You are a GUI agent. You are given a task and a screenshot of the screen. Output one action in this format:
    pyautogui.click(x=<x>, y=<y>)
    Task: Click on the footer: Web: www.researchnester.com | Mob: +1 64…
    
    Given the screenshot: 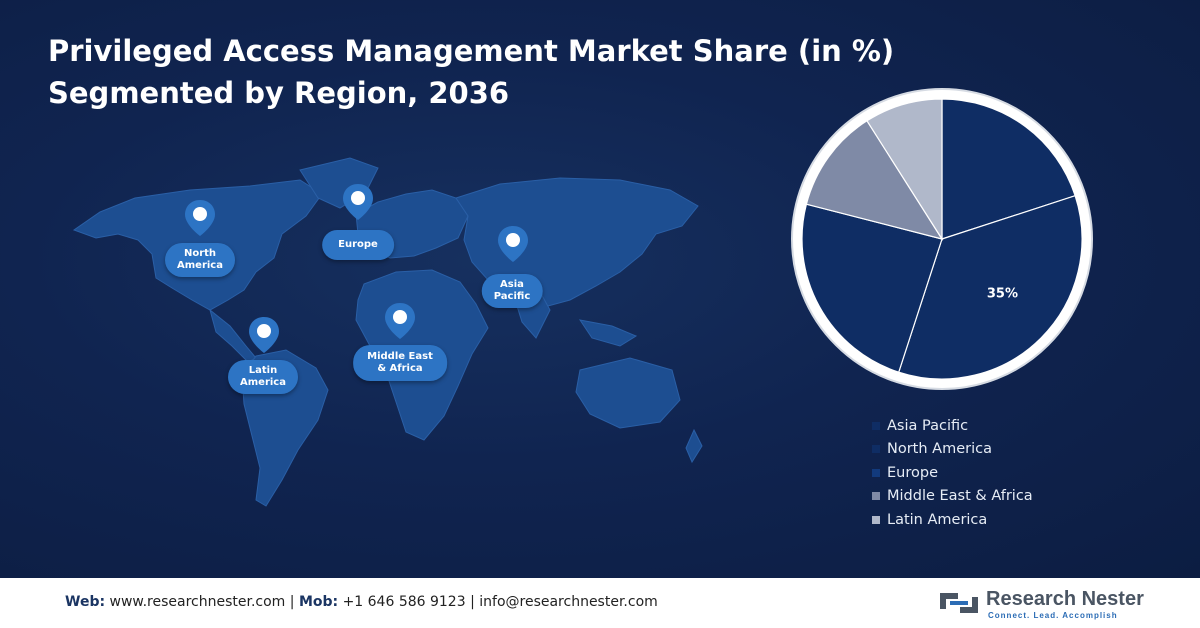 What is the action you would take?
    pyautogui.click(x=600, y=603)
    